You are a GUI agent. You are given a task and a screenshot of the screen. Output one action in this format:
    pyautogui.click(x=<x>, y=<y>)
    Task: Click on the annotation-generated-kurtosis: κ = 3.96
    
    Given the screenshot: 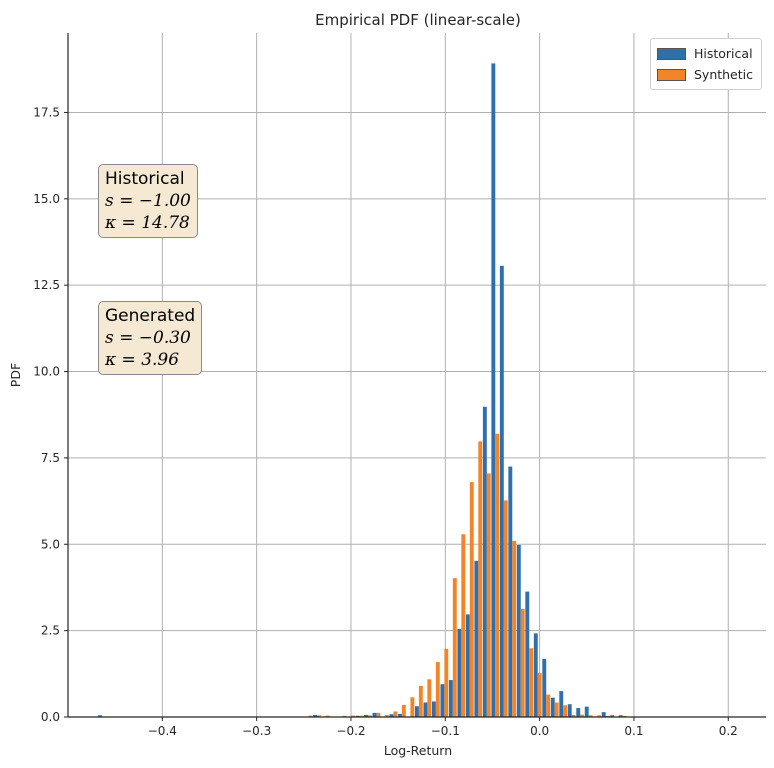 What is the action you would take?
    pyautogui.click(x=142, y=360)
    